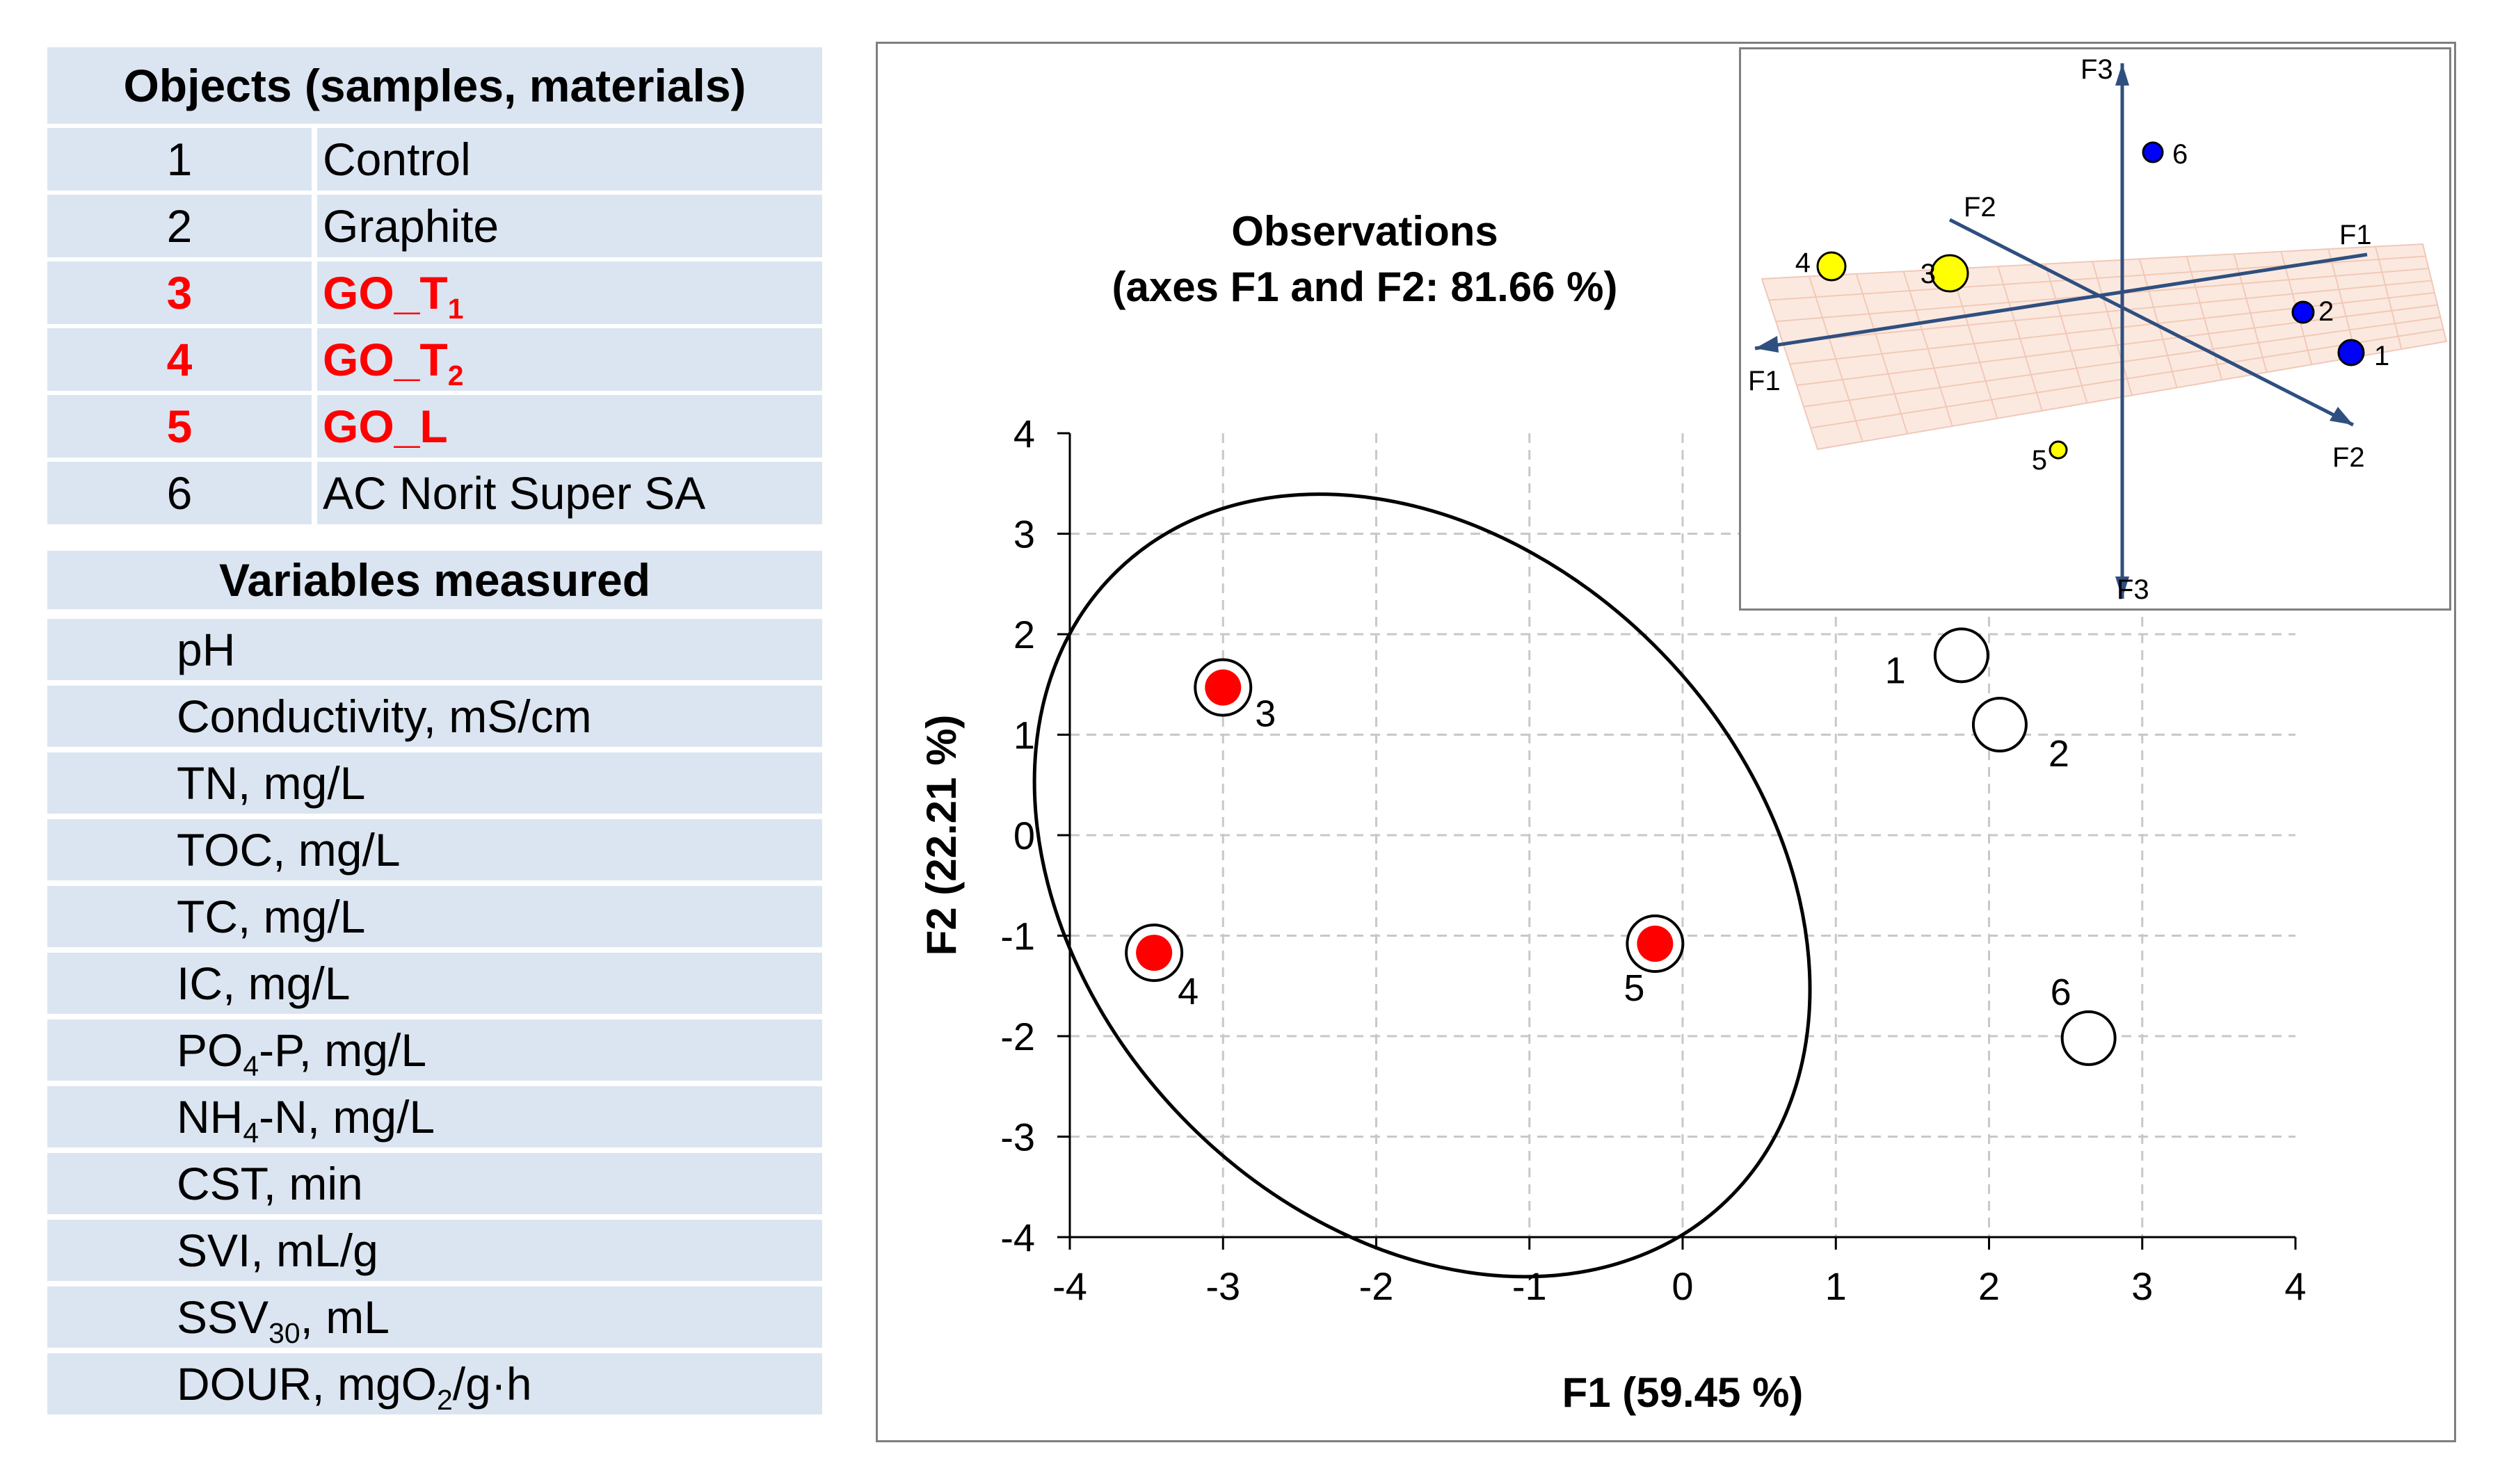 Image resolution: width=2493 pixels, height=1484 pixels. What do you see at coordinates (270, 1183) in the screenshot?
I see `variable-name: CST, min` at bounding box center [270, 1183].